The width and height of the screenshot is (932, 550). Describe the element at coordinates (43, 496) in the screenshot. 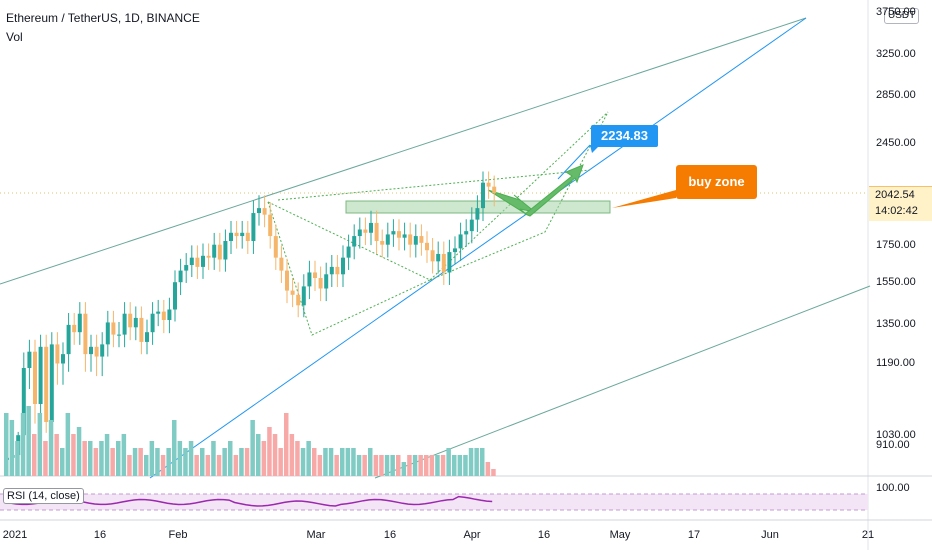

I see `rsi-label: RSI (14, close)` at that location.